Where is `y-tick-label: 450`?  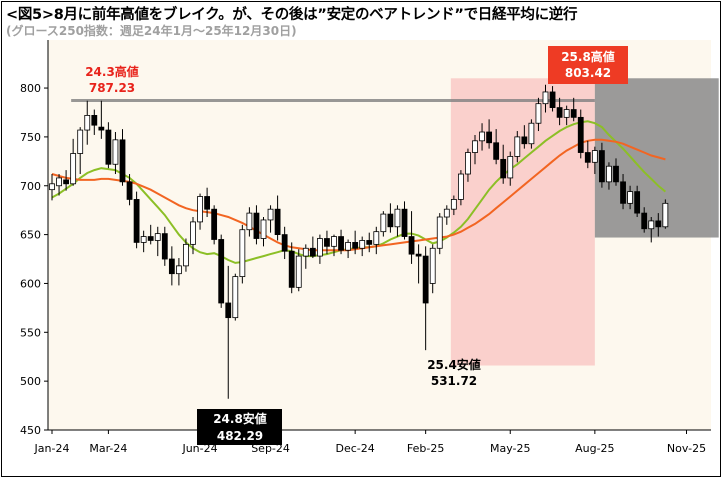
y-tick-label: 450 is located at coordinates (30, 430).